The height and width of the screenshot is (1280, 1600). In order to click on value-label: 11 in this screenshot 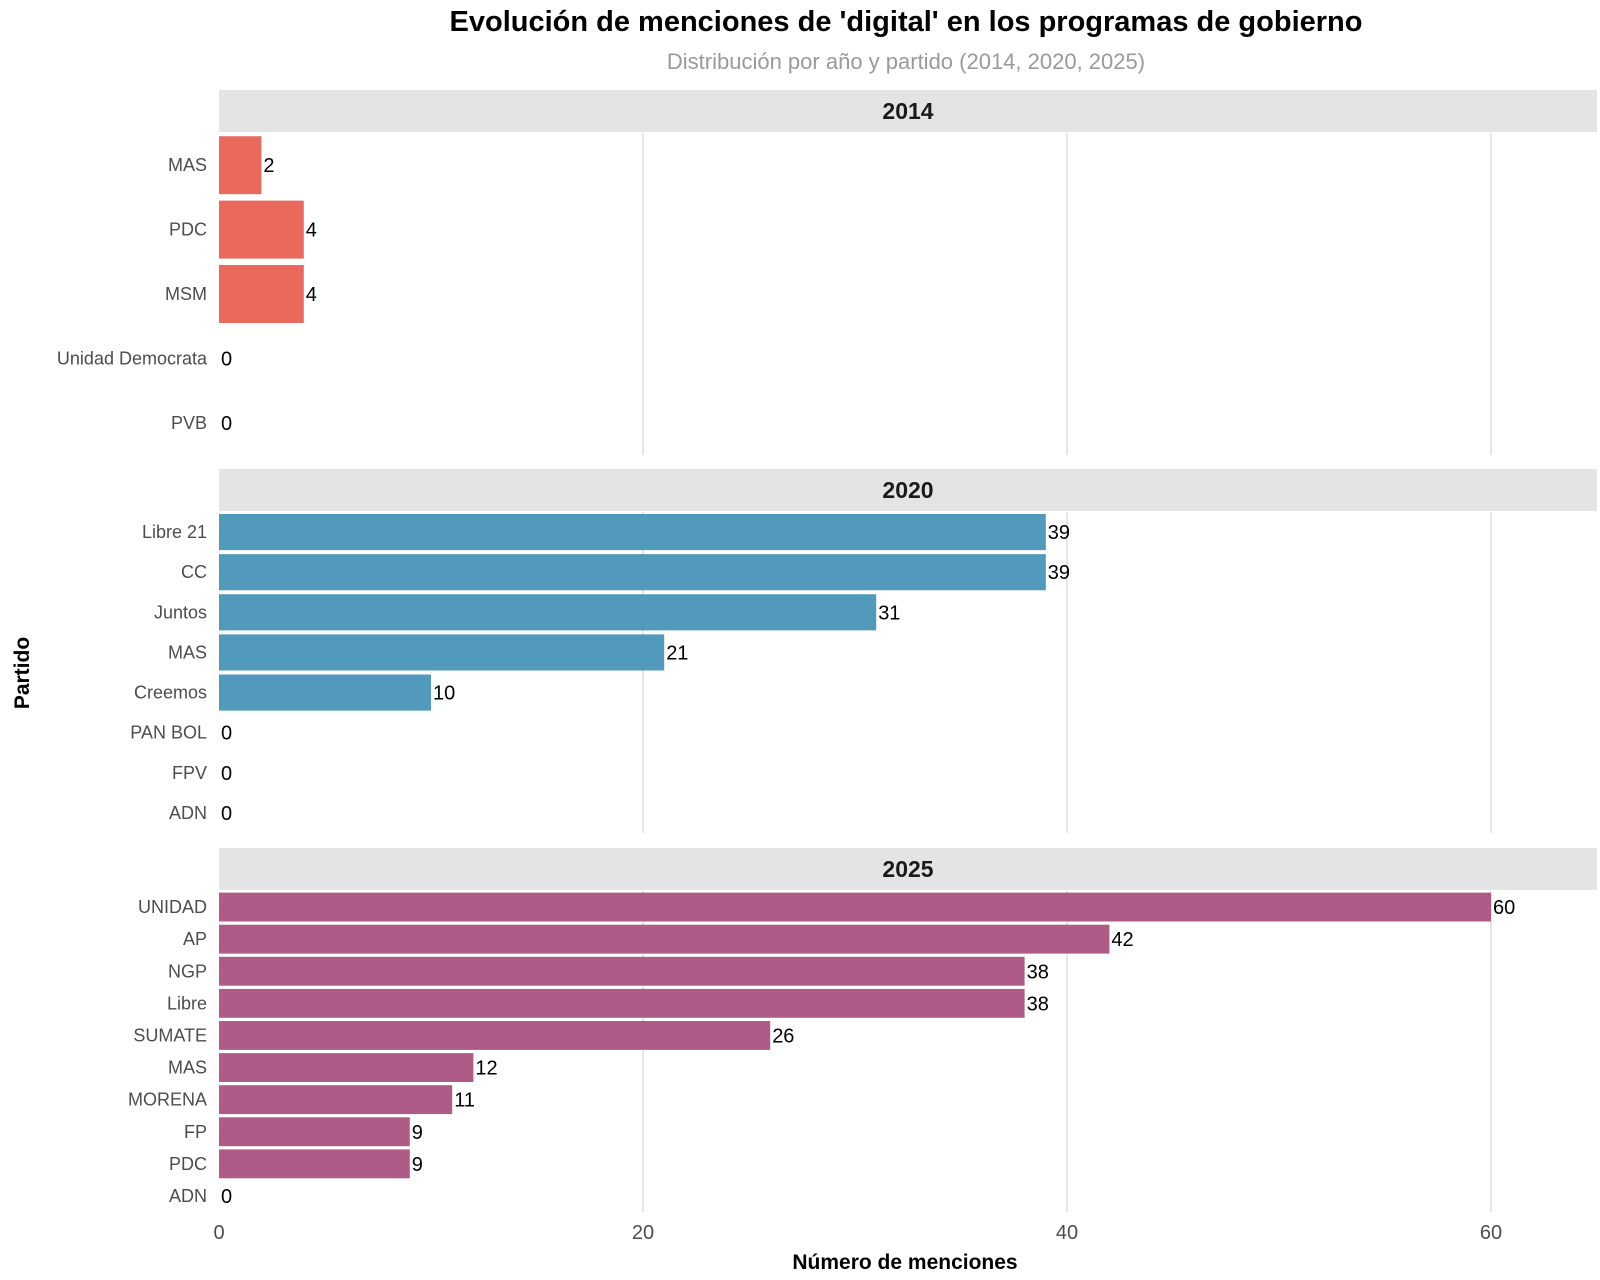, I will do `click(464, 1101)`.